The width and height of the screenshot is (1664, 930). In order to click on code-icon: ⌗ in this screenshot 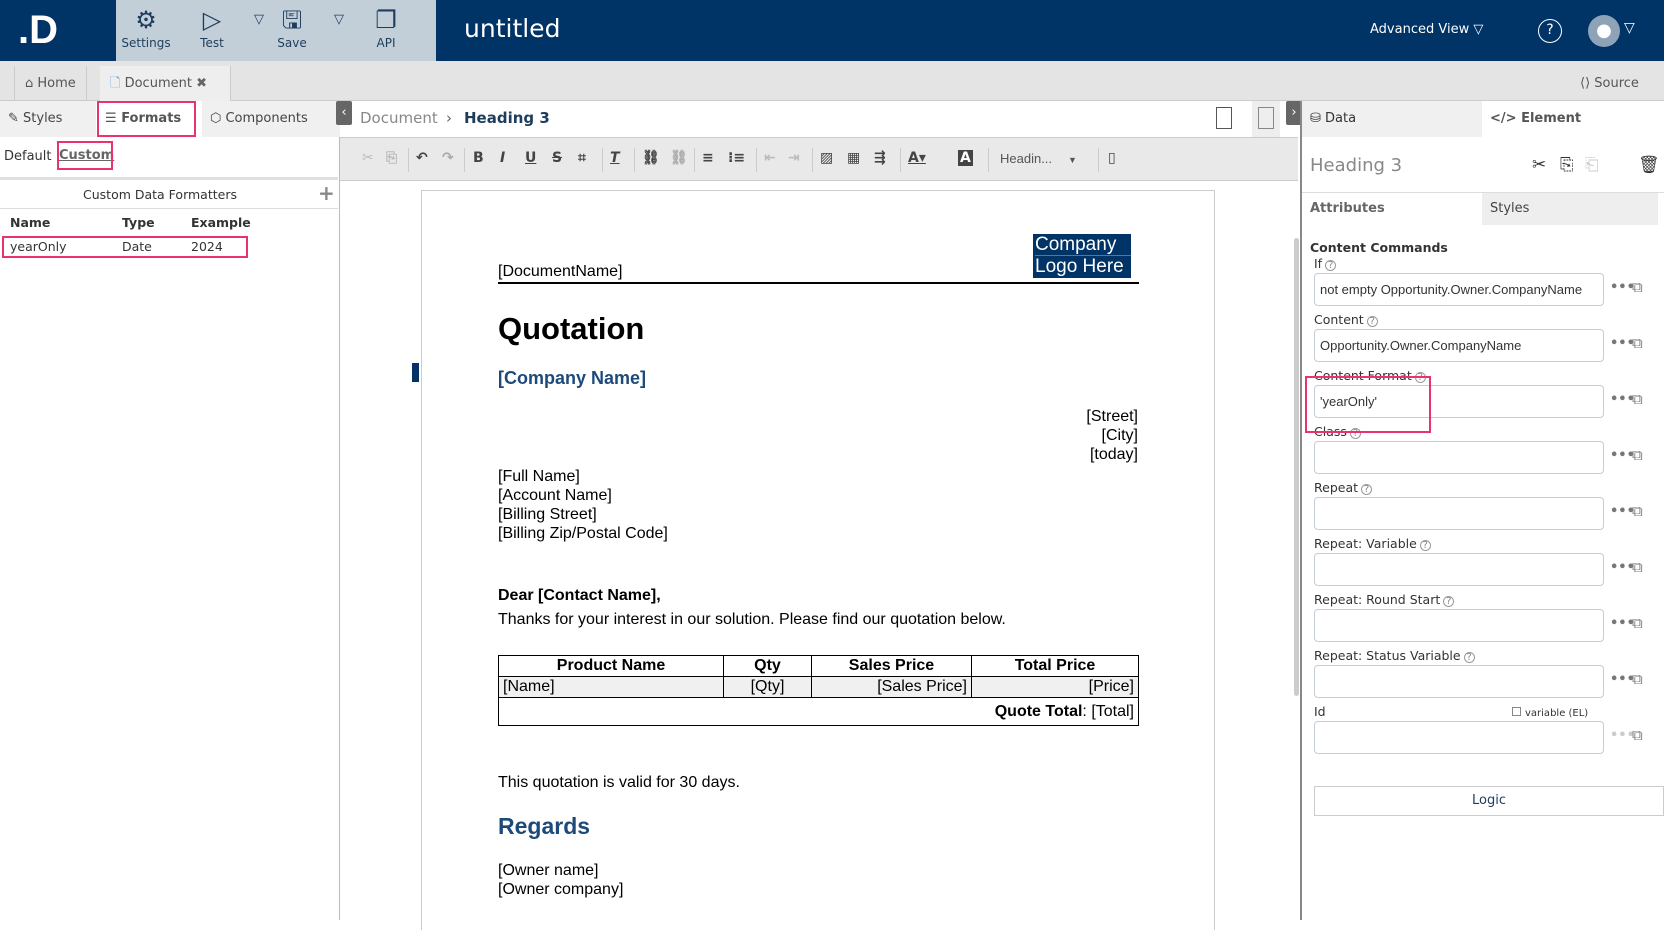, I will do `click(582, 158)`.